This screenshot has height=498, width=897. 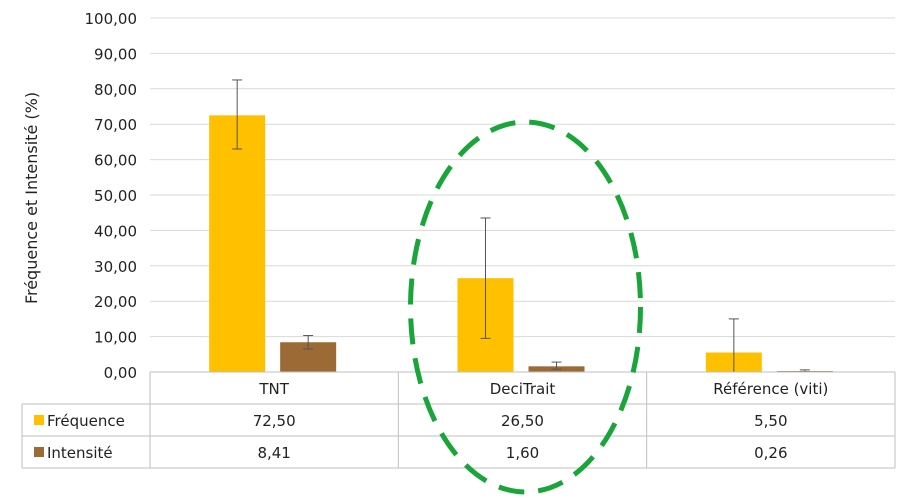 What do you see at coordinates (115, 196) in the screenshot?
I see `y-tick-label: 50,00` at bounding box center [115, 196].